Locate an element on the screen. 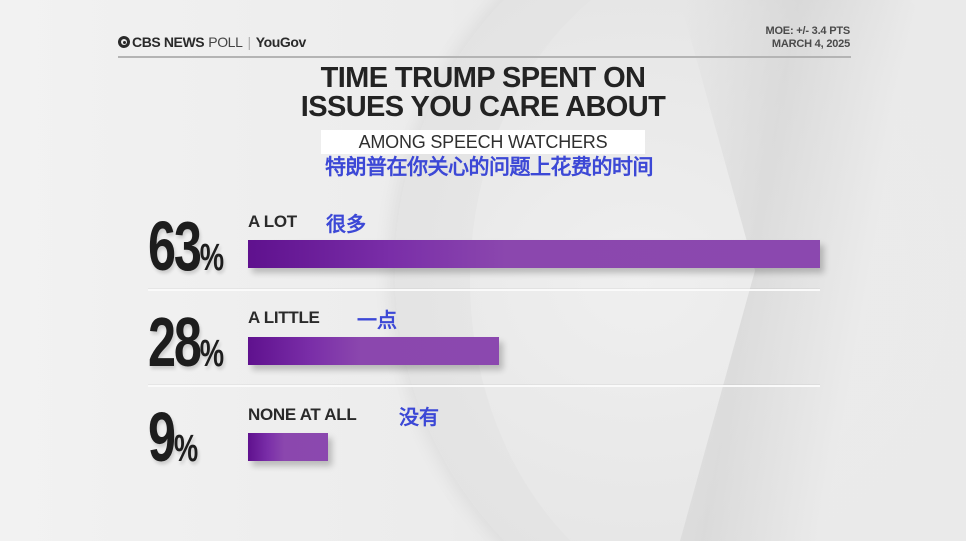  subtitle-box is located at coordinates (483, 142).